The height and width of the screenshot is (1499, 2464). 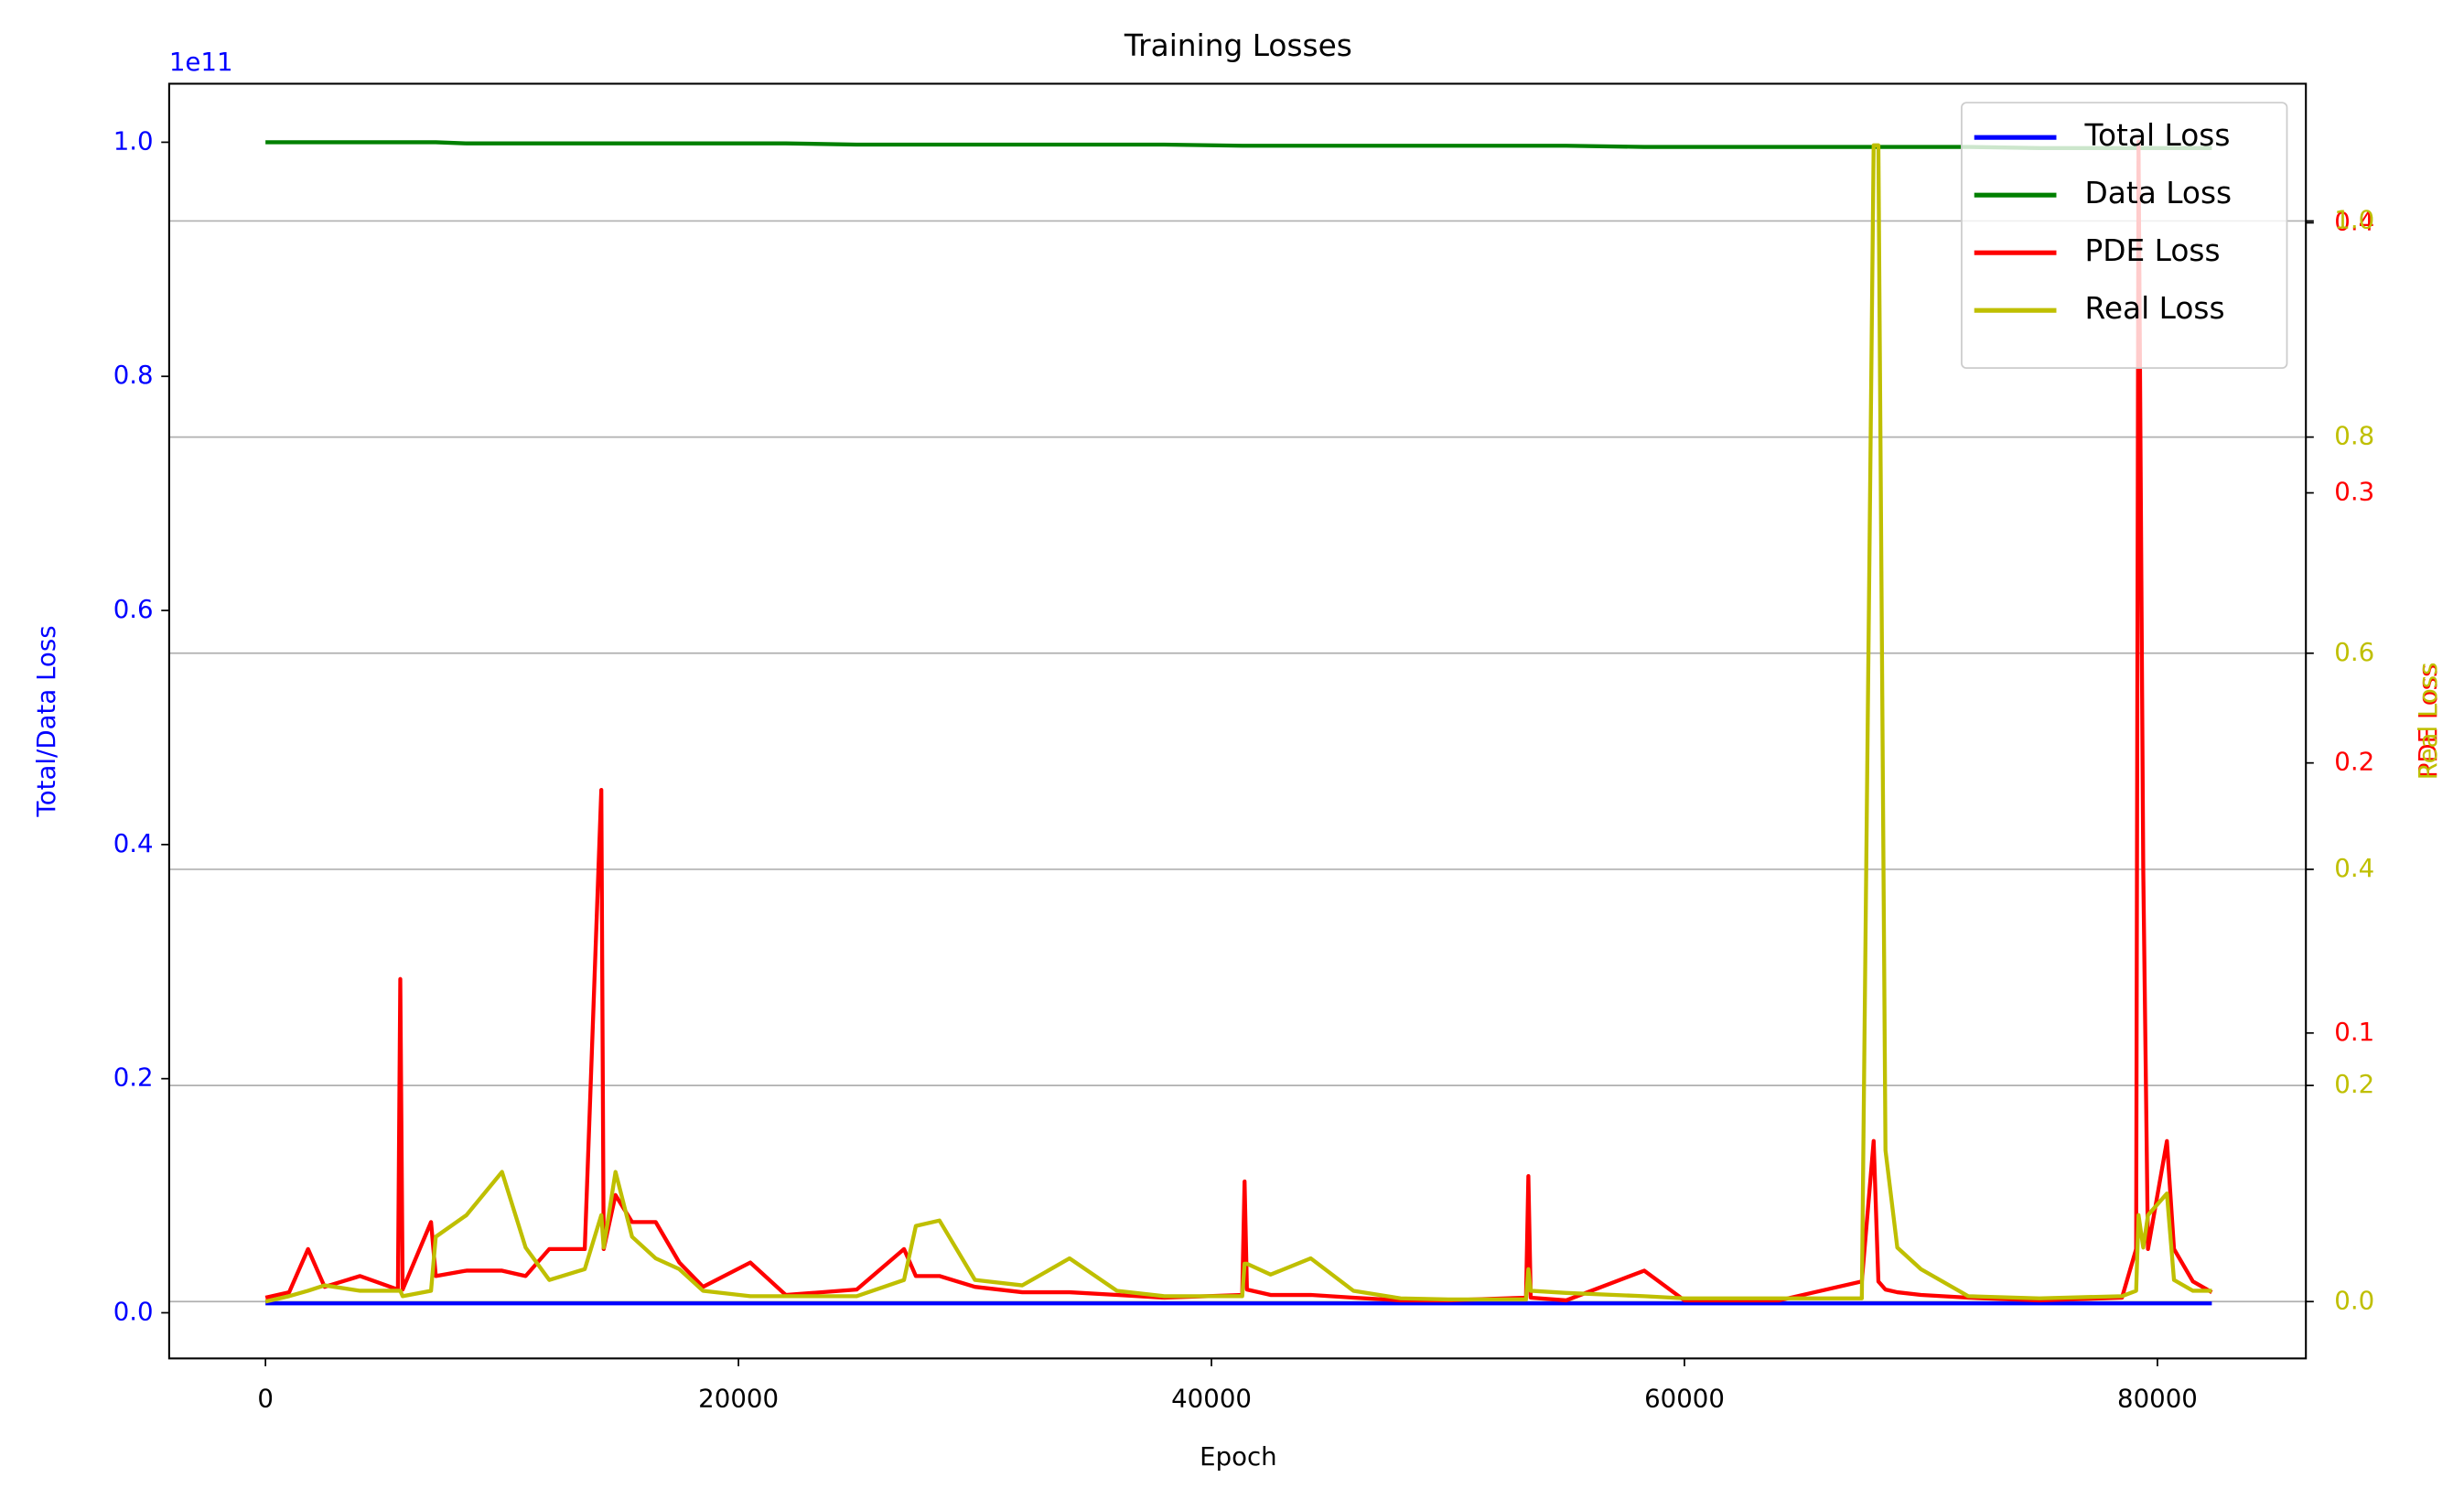 What do you see at coordinates (738, 1398) in the screenshot?
I see `x-tick-label: 20000` at bounding box center [738, 1398].